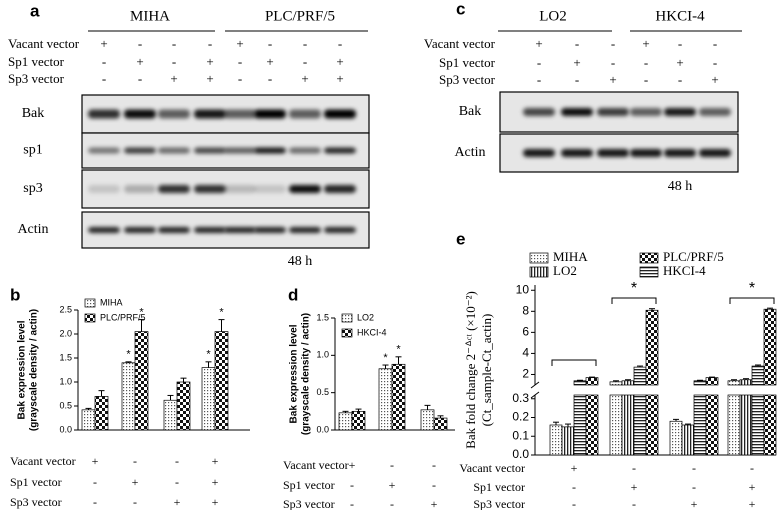 The image size is (778, 510). What do you see at coordinates (680, 186) in the screenshot?
I see `time-label: 48 h` at bounding box center [680, 186].